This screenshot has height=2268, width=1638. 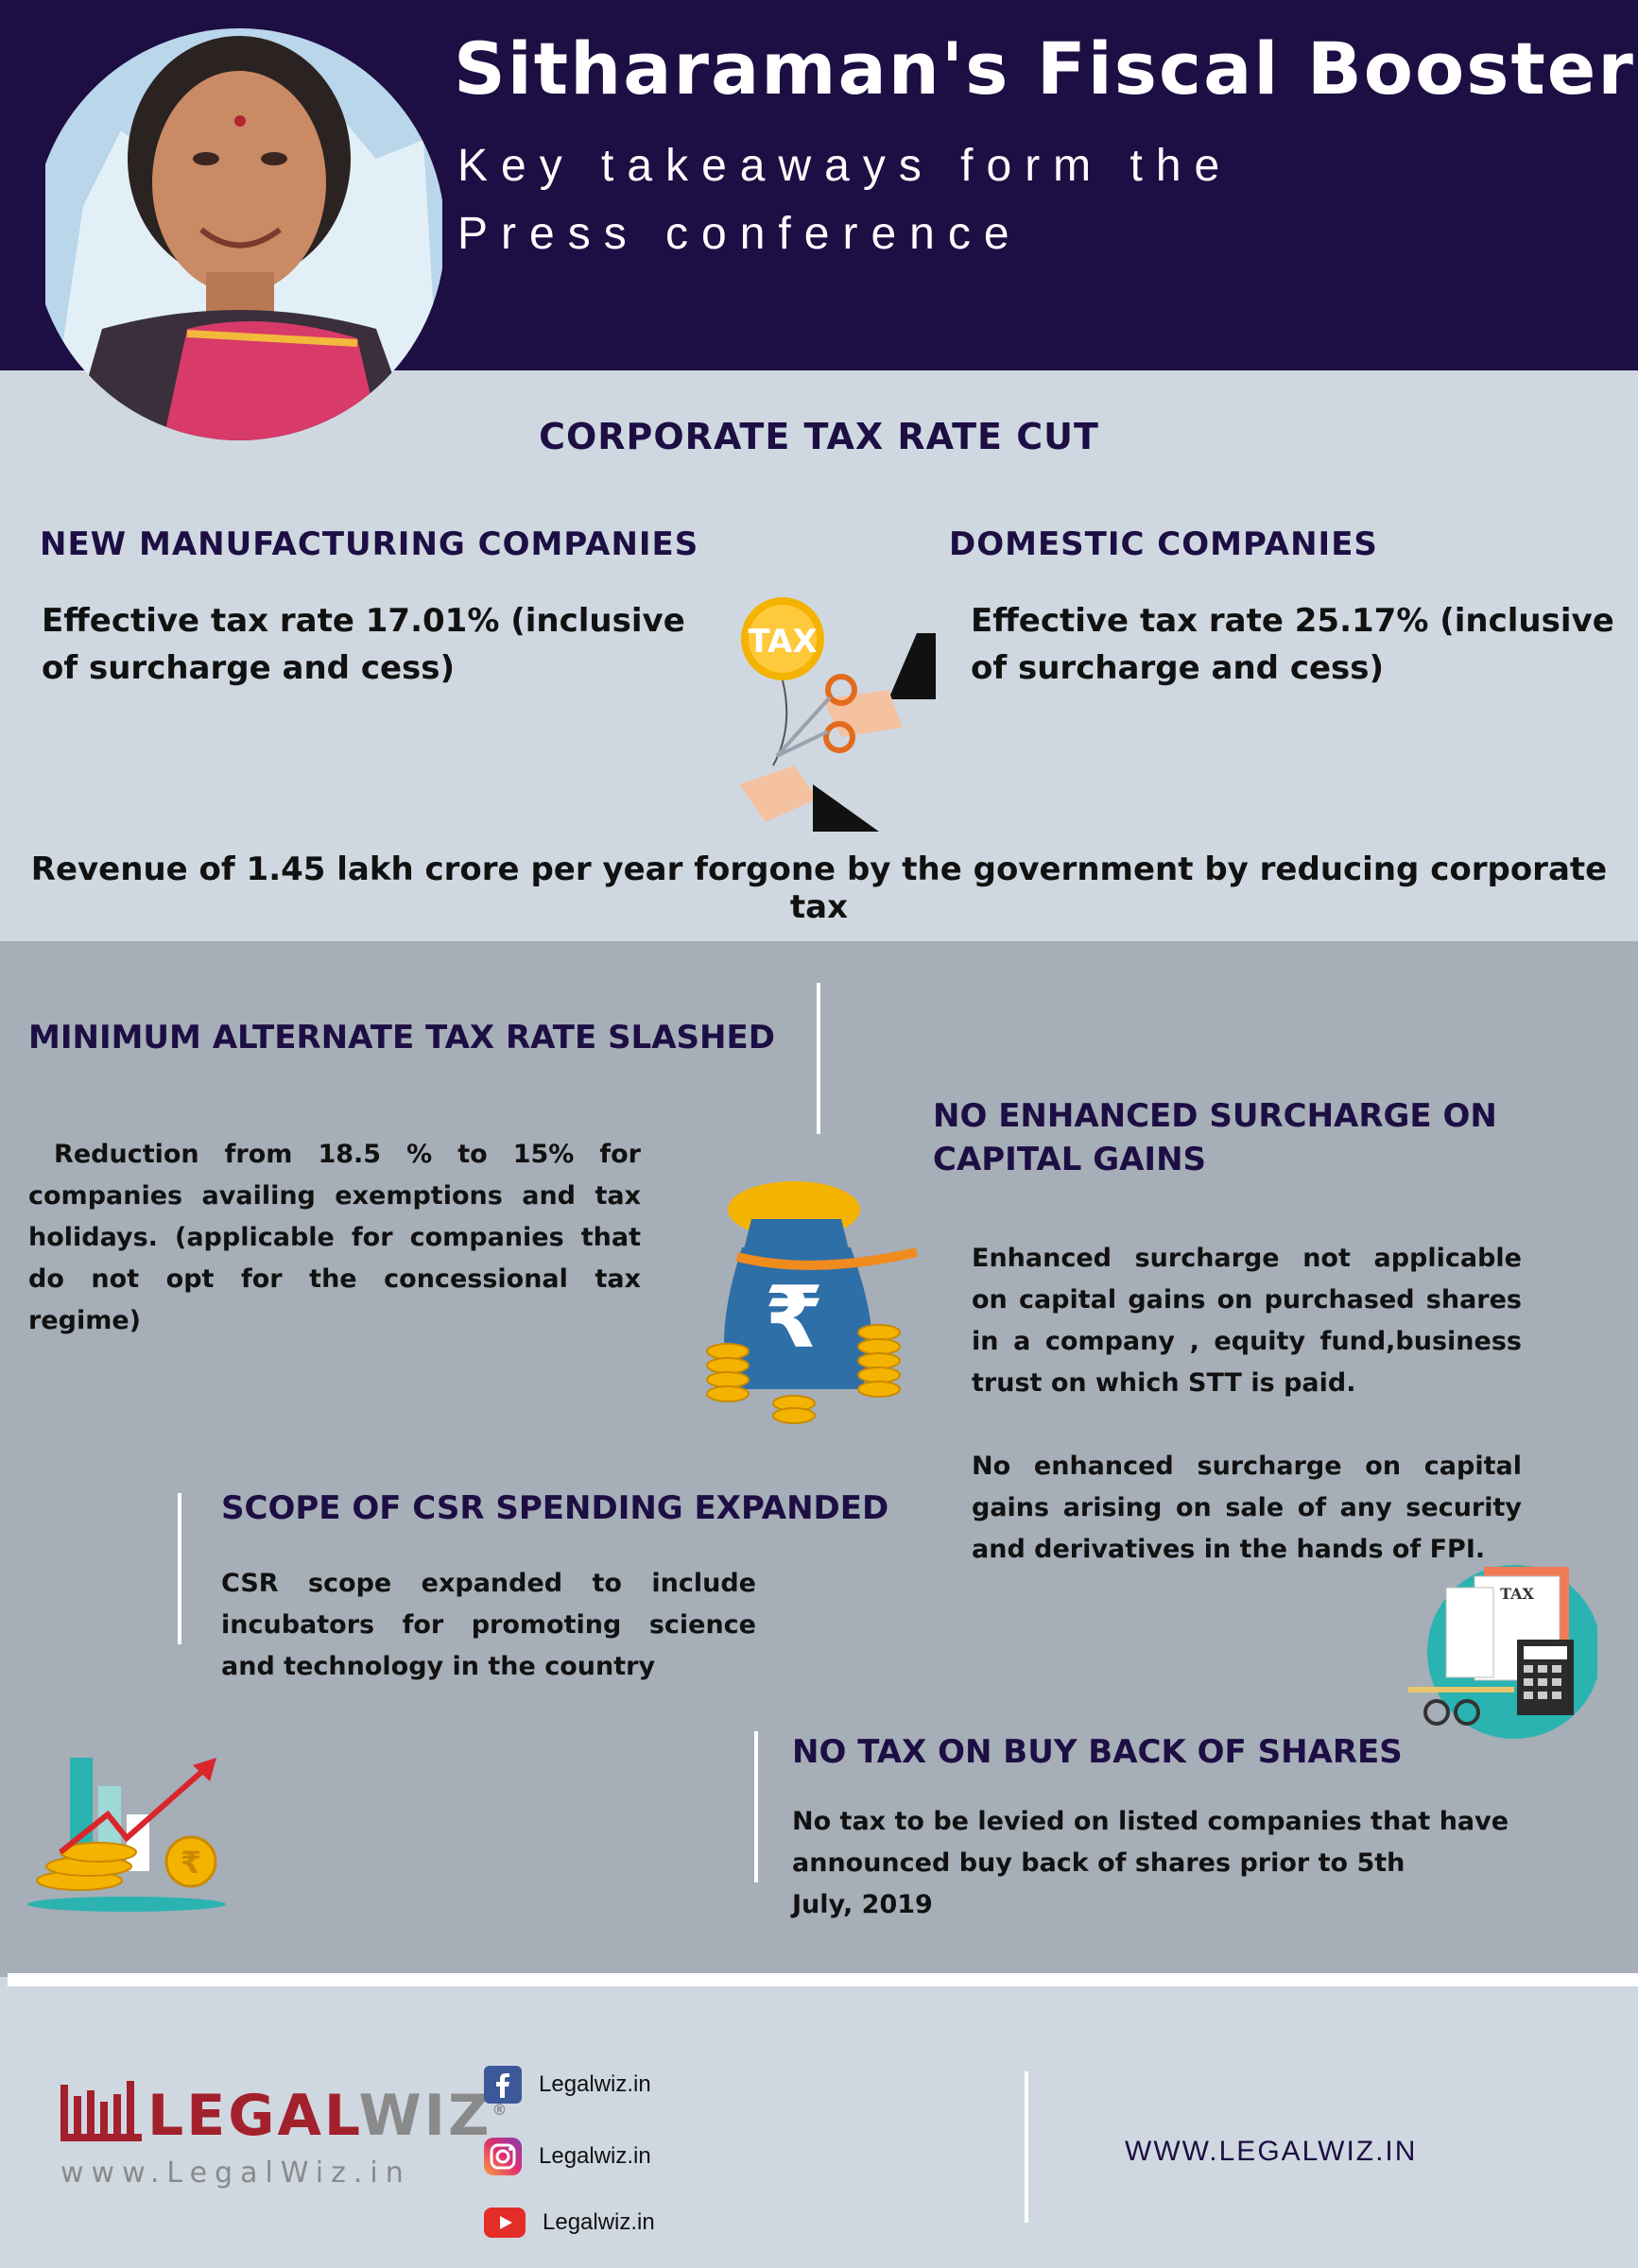 What do you see at coordinates (501, 2110) in the screenshot?
I see `logo-registered-mark: ®` at bounding box center [501, 2110].